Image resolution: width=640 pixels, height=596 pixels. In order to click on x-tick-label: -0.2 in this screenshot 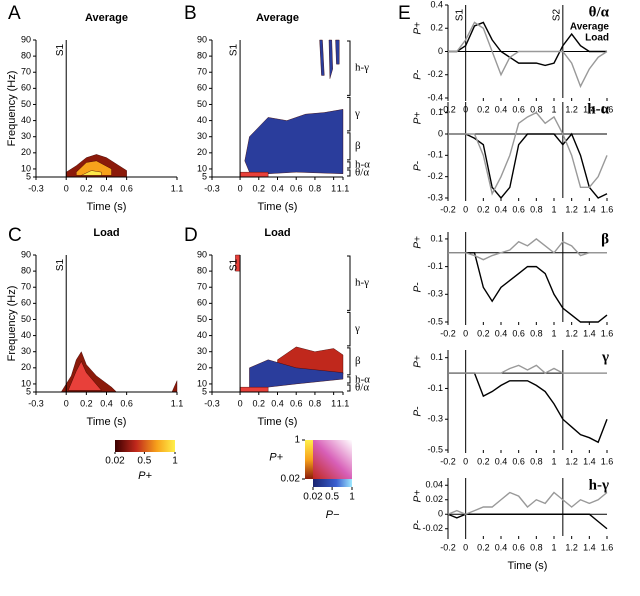, I will do `click(448, 333)`.